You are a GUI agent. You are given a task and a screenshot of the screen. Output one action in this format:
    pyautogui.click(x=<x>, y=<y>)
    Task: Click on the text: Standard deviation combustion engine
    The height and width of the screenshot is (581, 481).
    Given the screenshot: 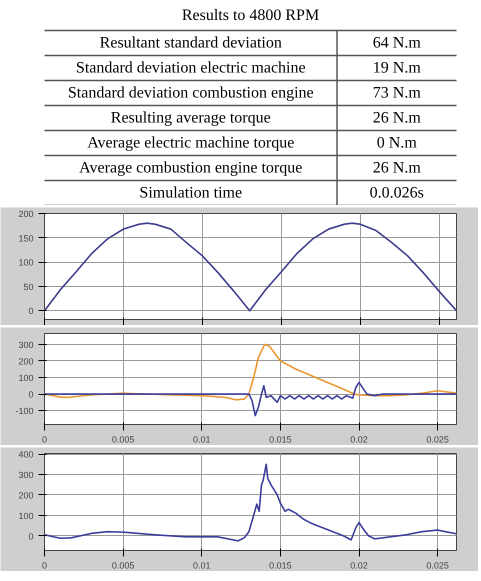 What is the action you would take?
    pyautogui.click(x=191, y=93)
    